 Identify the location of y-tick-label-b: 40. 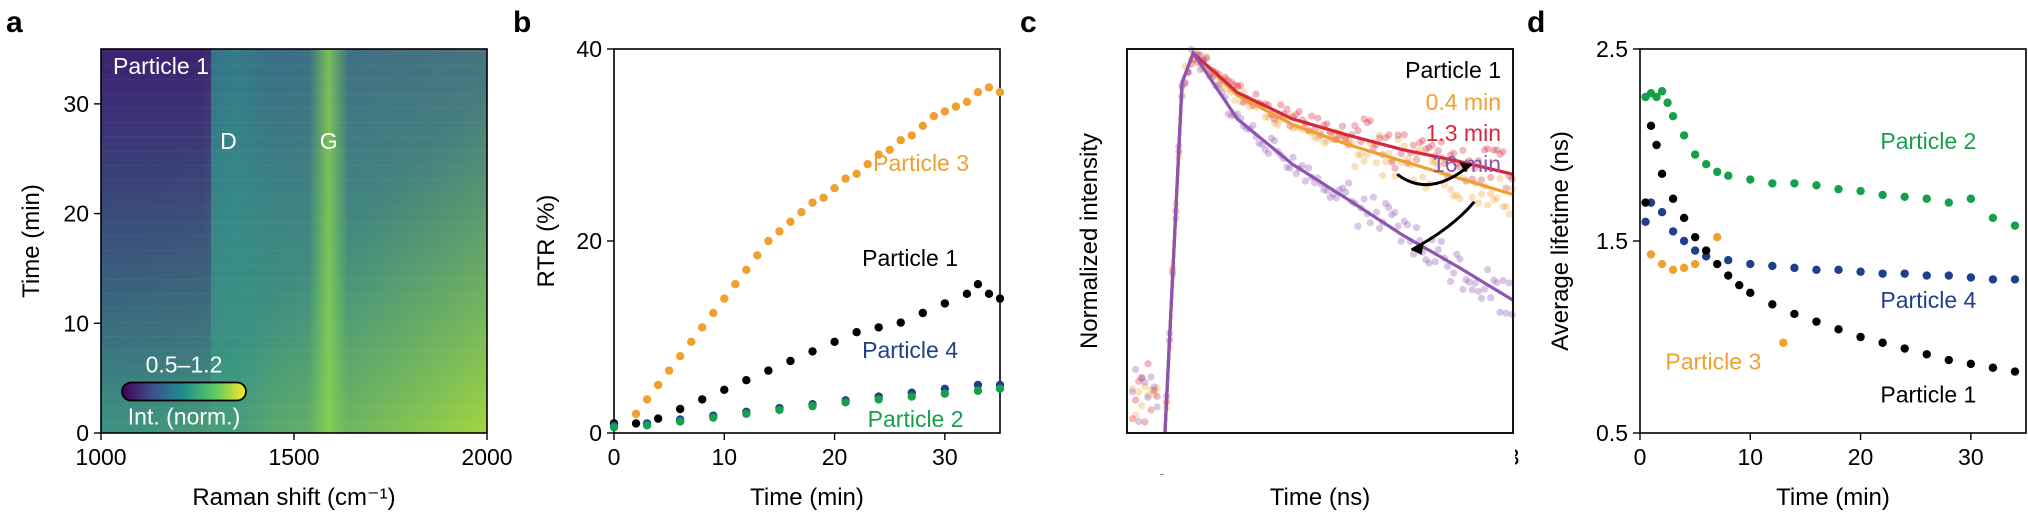
(589, 49).